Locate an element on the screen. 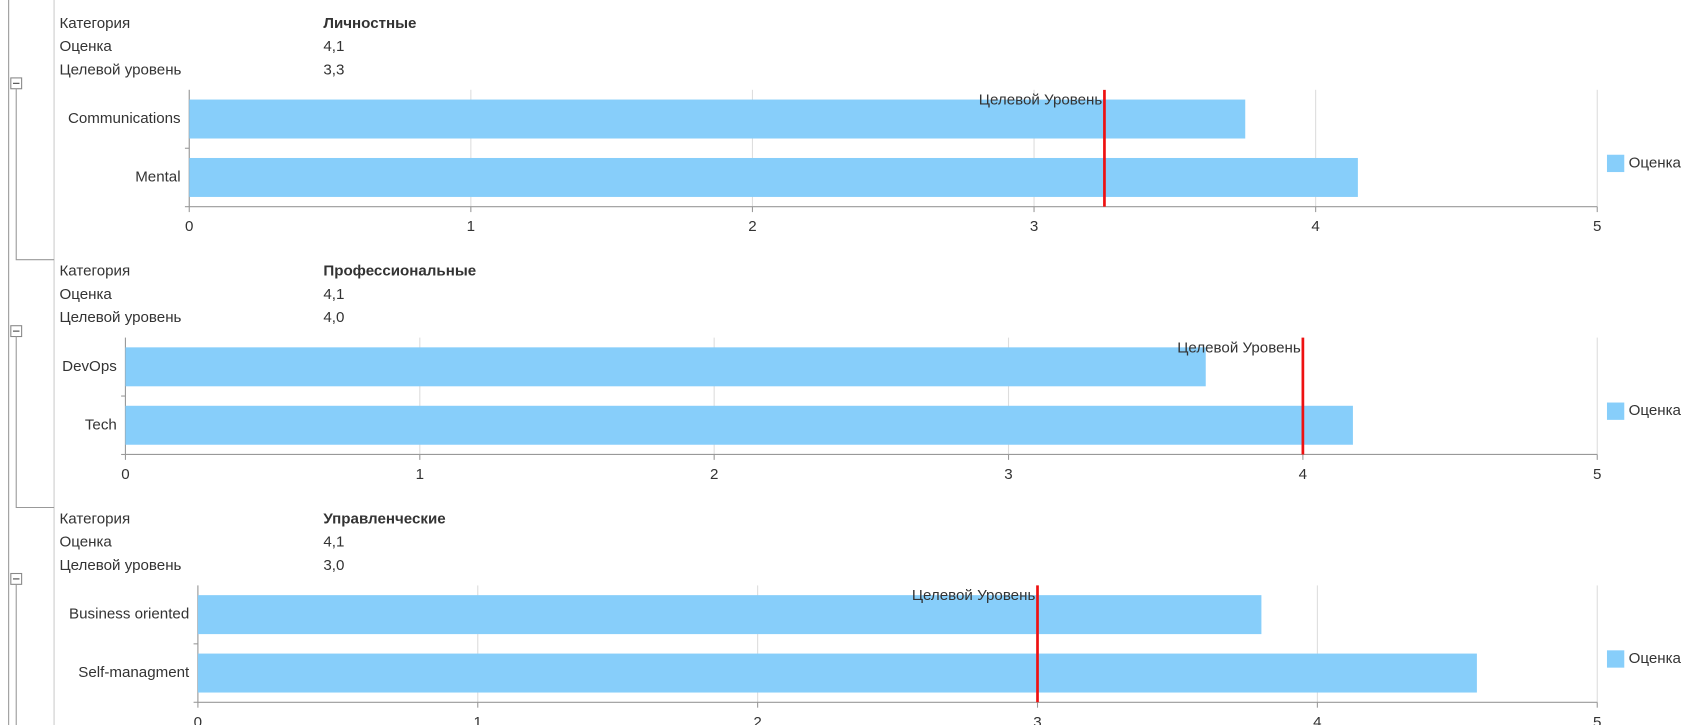 This screenshot has width=1687, height=725. field-value: 3,3 is located at coordinates (333, 69).